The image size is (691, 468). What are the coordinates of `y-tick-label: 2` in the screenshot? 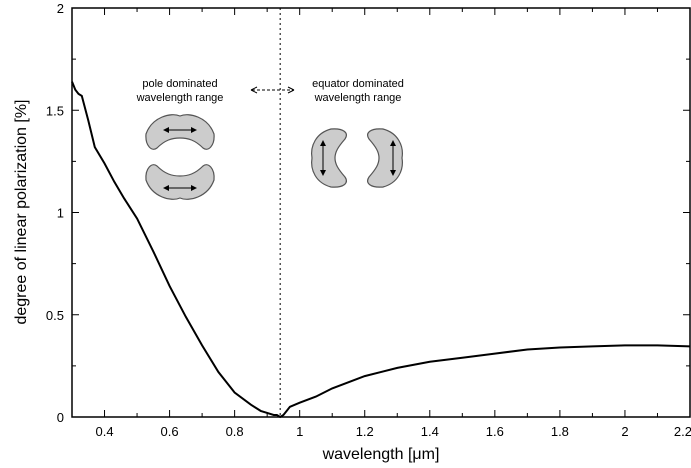 It's located at (60, 8).